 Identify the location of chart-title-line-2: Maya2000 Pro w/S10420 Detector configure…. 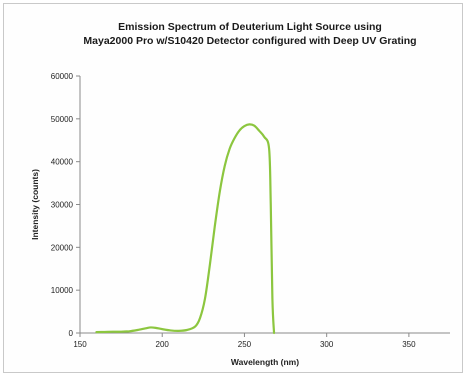
(250, 41).